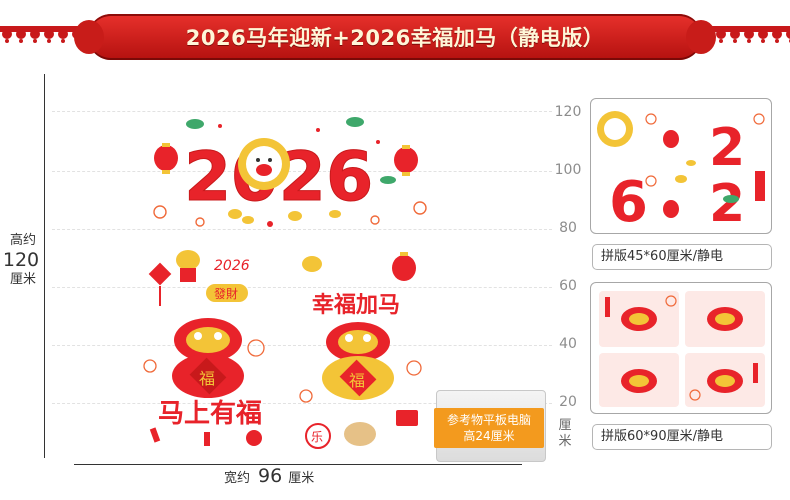 This screenshot has height=500, width=790. I want to click on panel-60x90-preview, so click(682, 349).